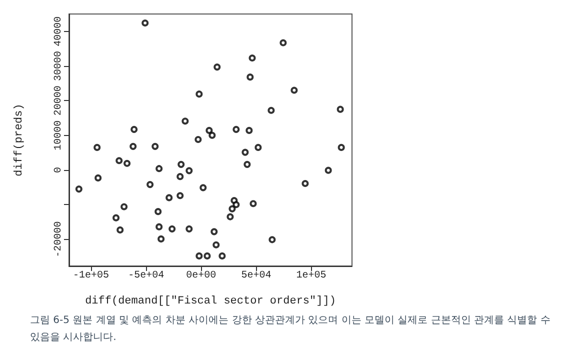 This screenshot has width=574, height=364. Describe the element at coordinates (290, 329) in the screenshot. I see `caption: 그림 6-5 원본 계열 및 예측의 차분 사이에는 강한 상관관계가 있으며 이는 모델이 실제로 근본적인 관계를 식별할 수 있음을 시사합니다.` at that location.